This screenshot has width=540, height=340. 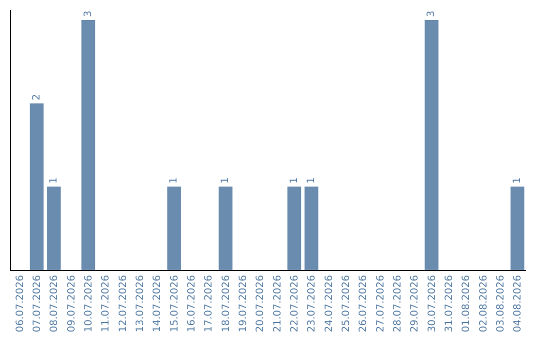 What do you see at coordinates (54, 303) in the screenshot?
I see `x-tick-label: 08.07.2026` at bounding box center [54, 303].